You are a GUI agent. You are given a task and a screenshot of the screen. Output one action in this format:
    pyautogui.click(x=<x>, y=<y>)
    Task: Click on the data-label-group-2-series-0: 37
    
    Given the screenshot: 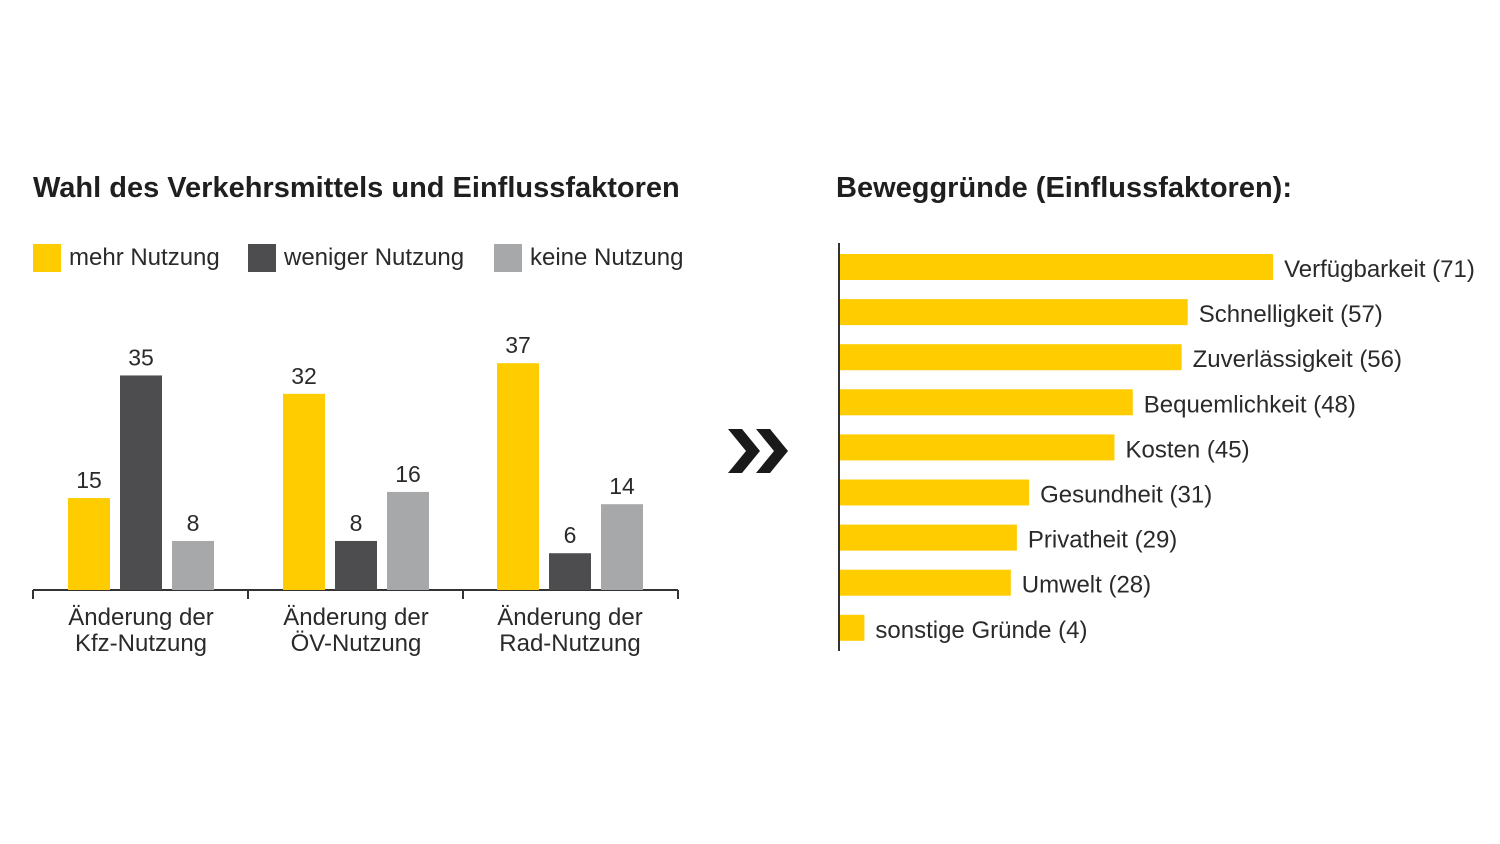 What is the action you would take?
    pyautogui.click(x=518, y=345)
    